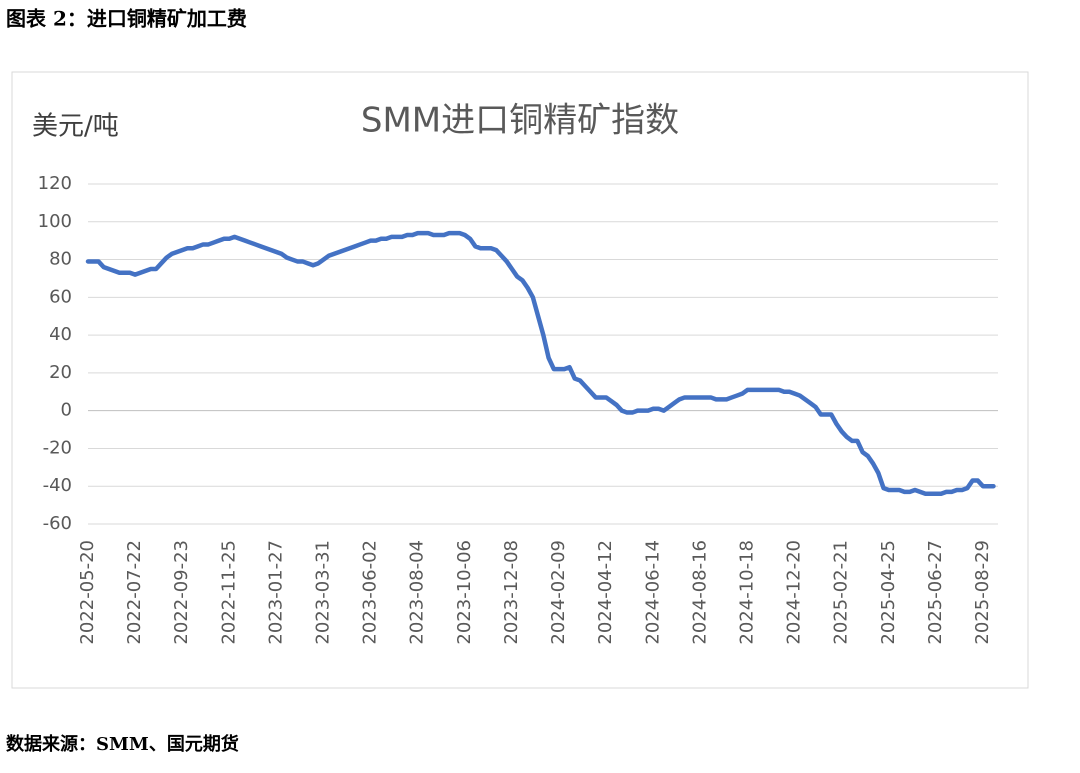 Image resolution: width=1080 pixels, height=773 pixels. I want to click on y-tick-label: -60, so click(57, 523).